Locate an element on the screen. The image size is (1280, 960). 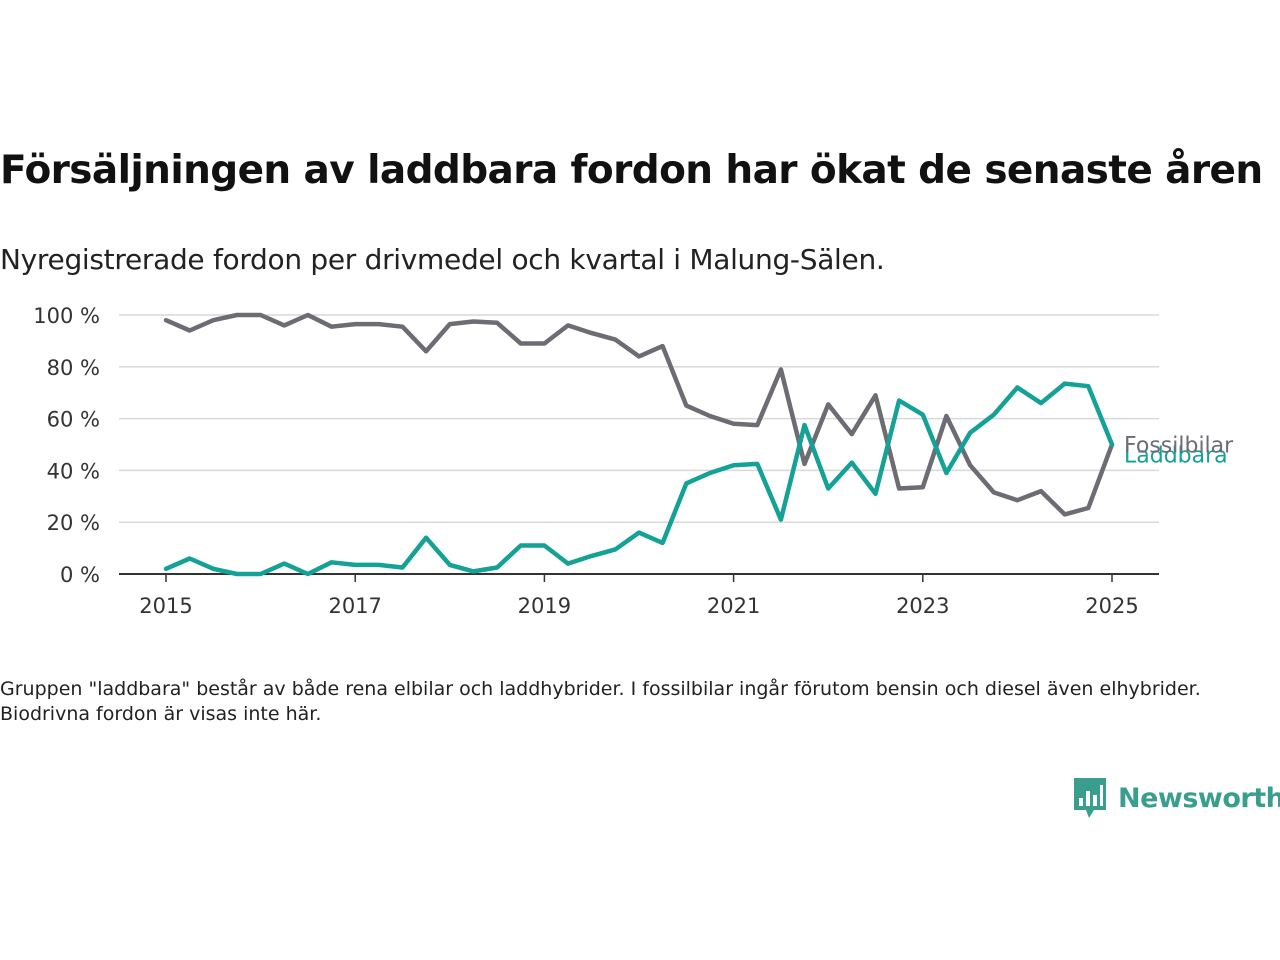
newsworthy-logo: Newsworthy is located at coordinates (1176, 798).